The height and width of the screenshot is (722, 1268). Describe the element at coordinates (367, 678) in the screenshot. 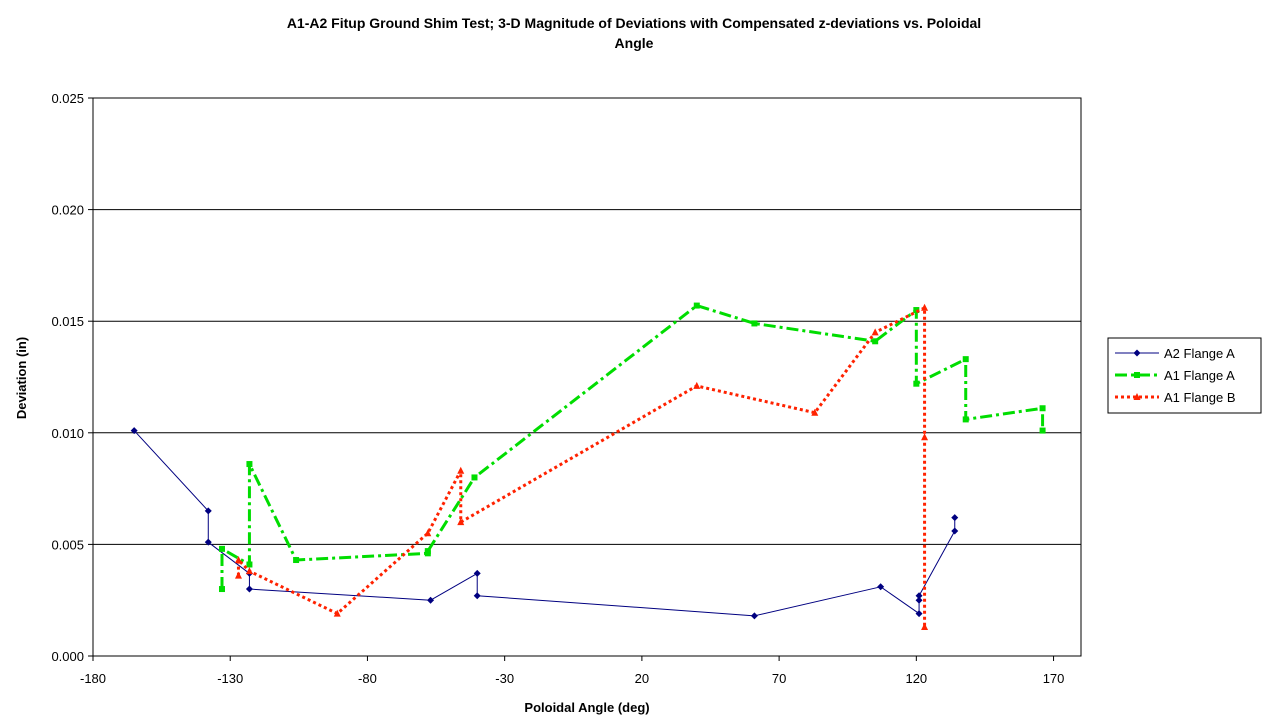

I see `x-tick-label: -80` at that location.